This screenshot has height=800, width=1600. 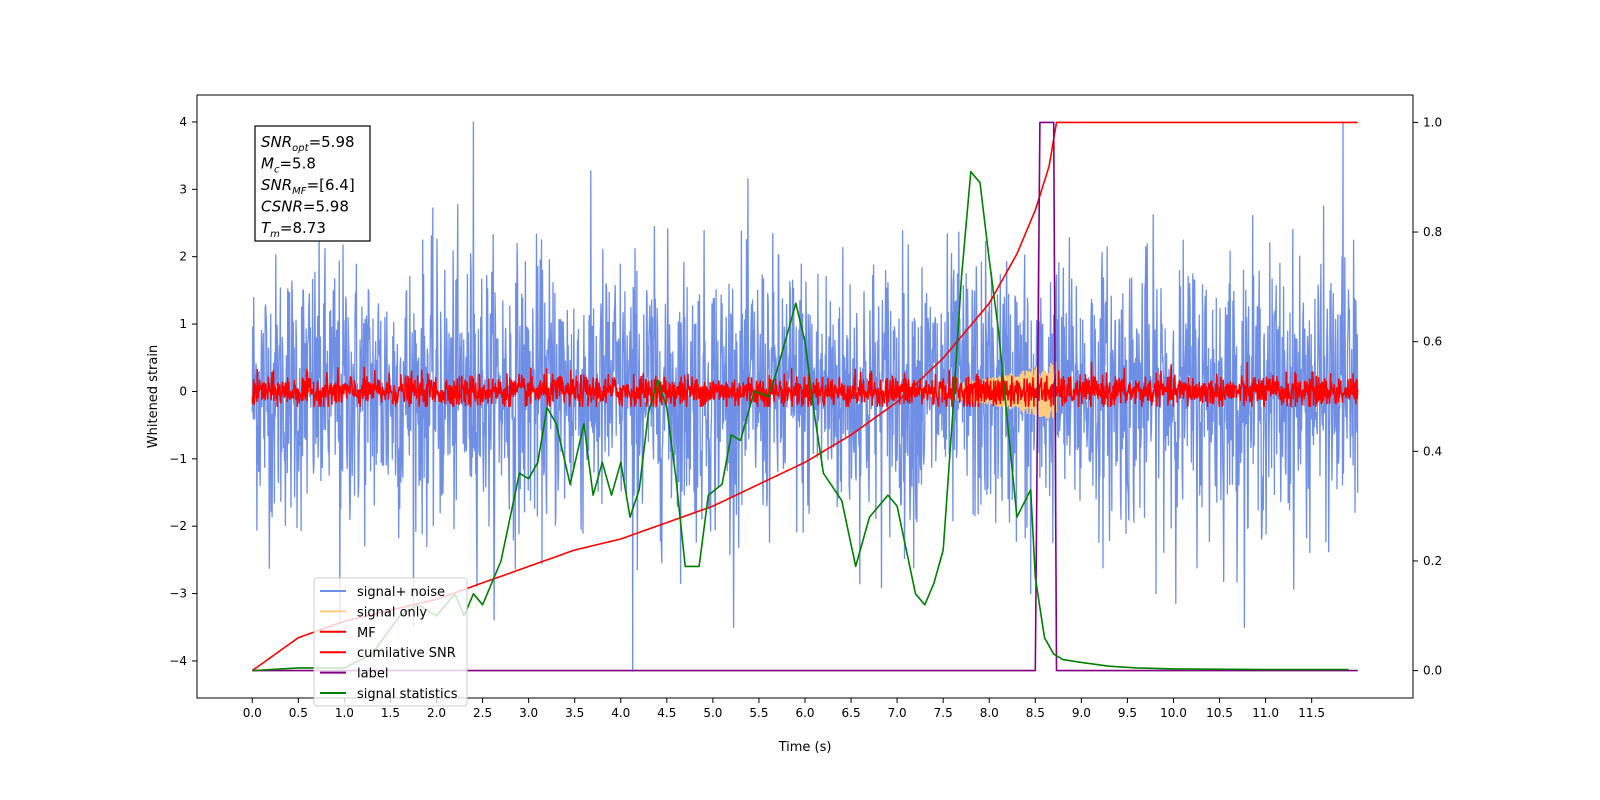 What do you see at coordinates (305, 207) in the screenshot?
I see `annotation-line: CSNR=5.98` at bounding box center [305, 207].